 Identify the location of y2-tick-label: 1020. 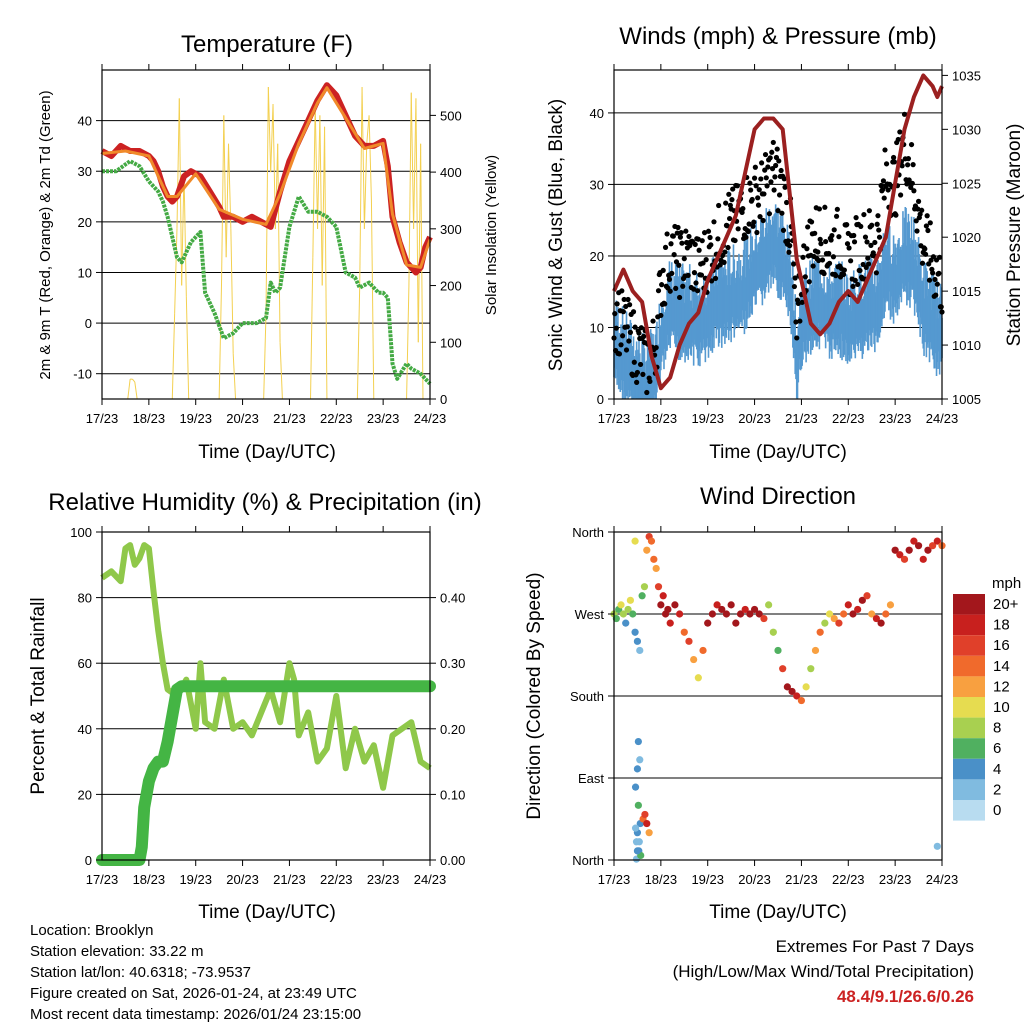
(966, 237).